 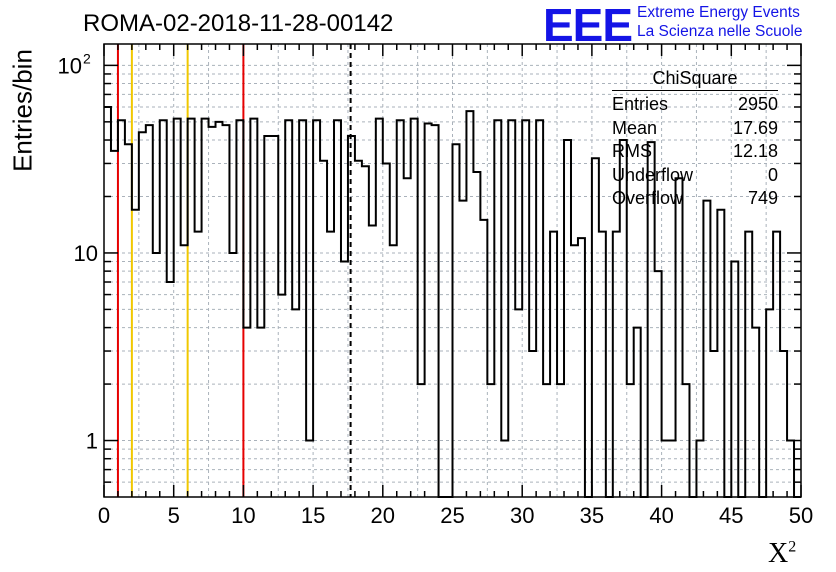 I want to click on stats-label: Overflow, so click(x=648, y=198).